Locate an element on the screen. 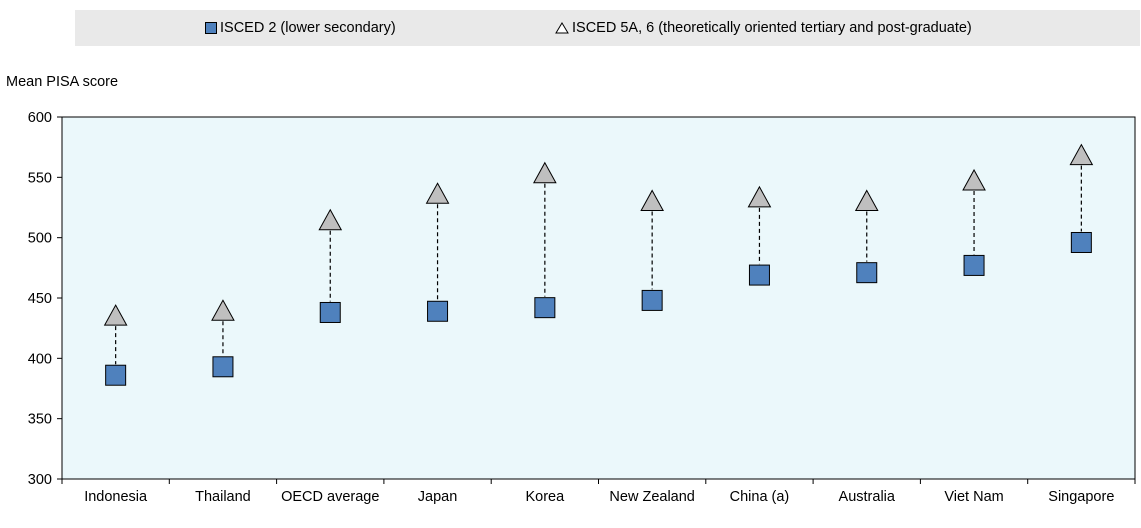 The height and width of the screenshot is (528, 1141). y-tick-label: 300 is located at coordinates (40, 480).